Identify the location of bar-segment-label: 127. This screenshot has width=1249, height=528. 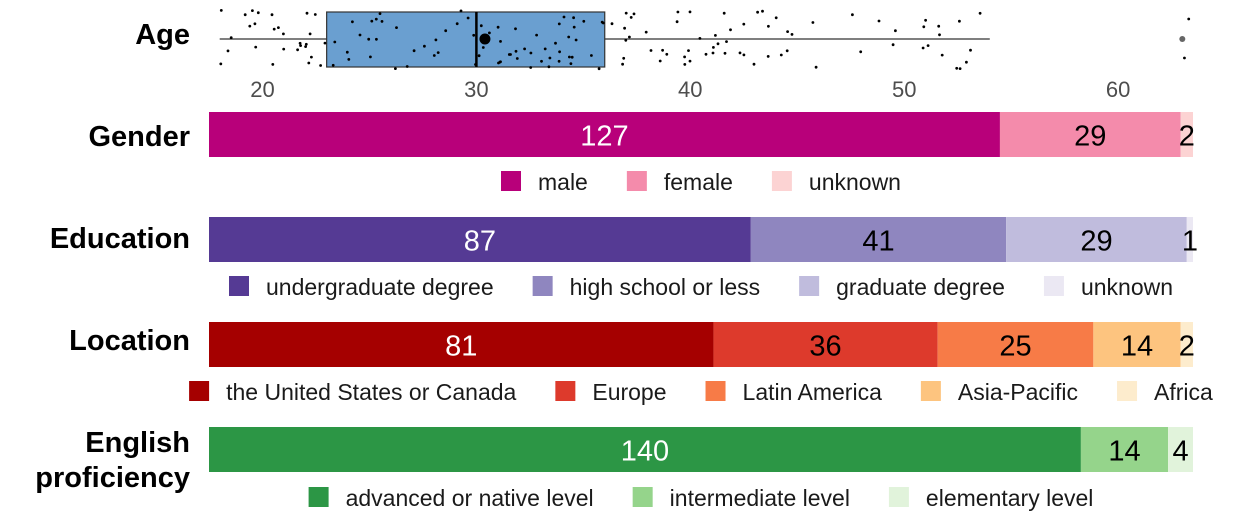
(604, 137).